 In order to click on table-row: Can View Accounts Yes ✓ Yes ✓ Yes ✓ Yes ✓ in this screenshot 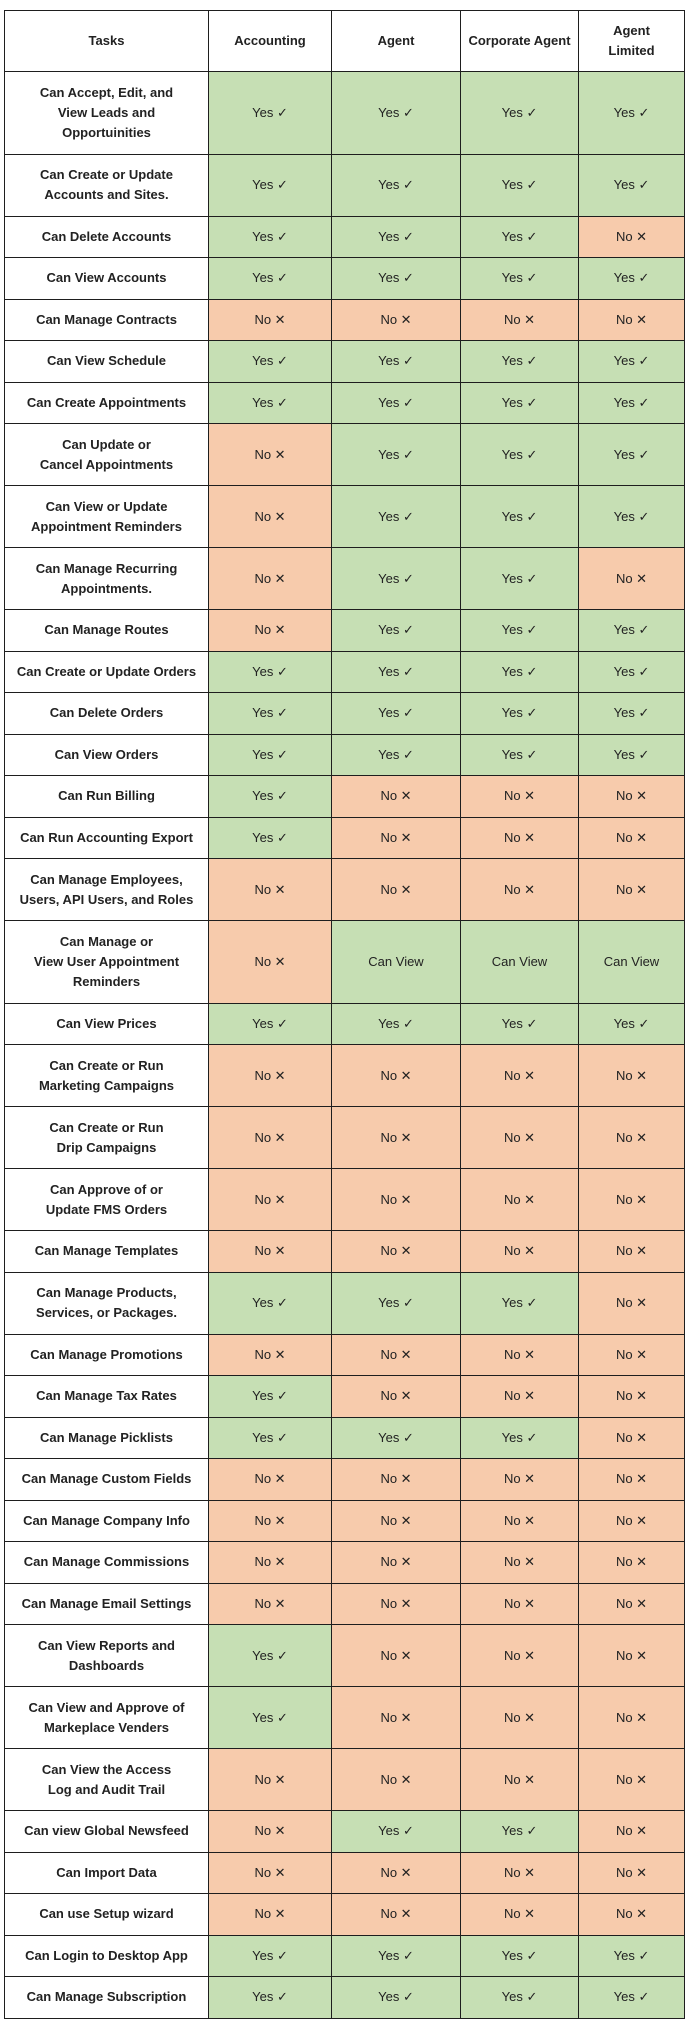, I will do `click(344, 278)`.